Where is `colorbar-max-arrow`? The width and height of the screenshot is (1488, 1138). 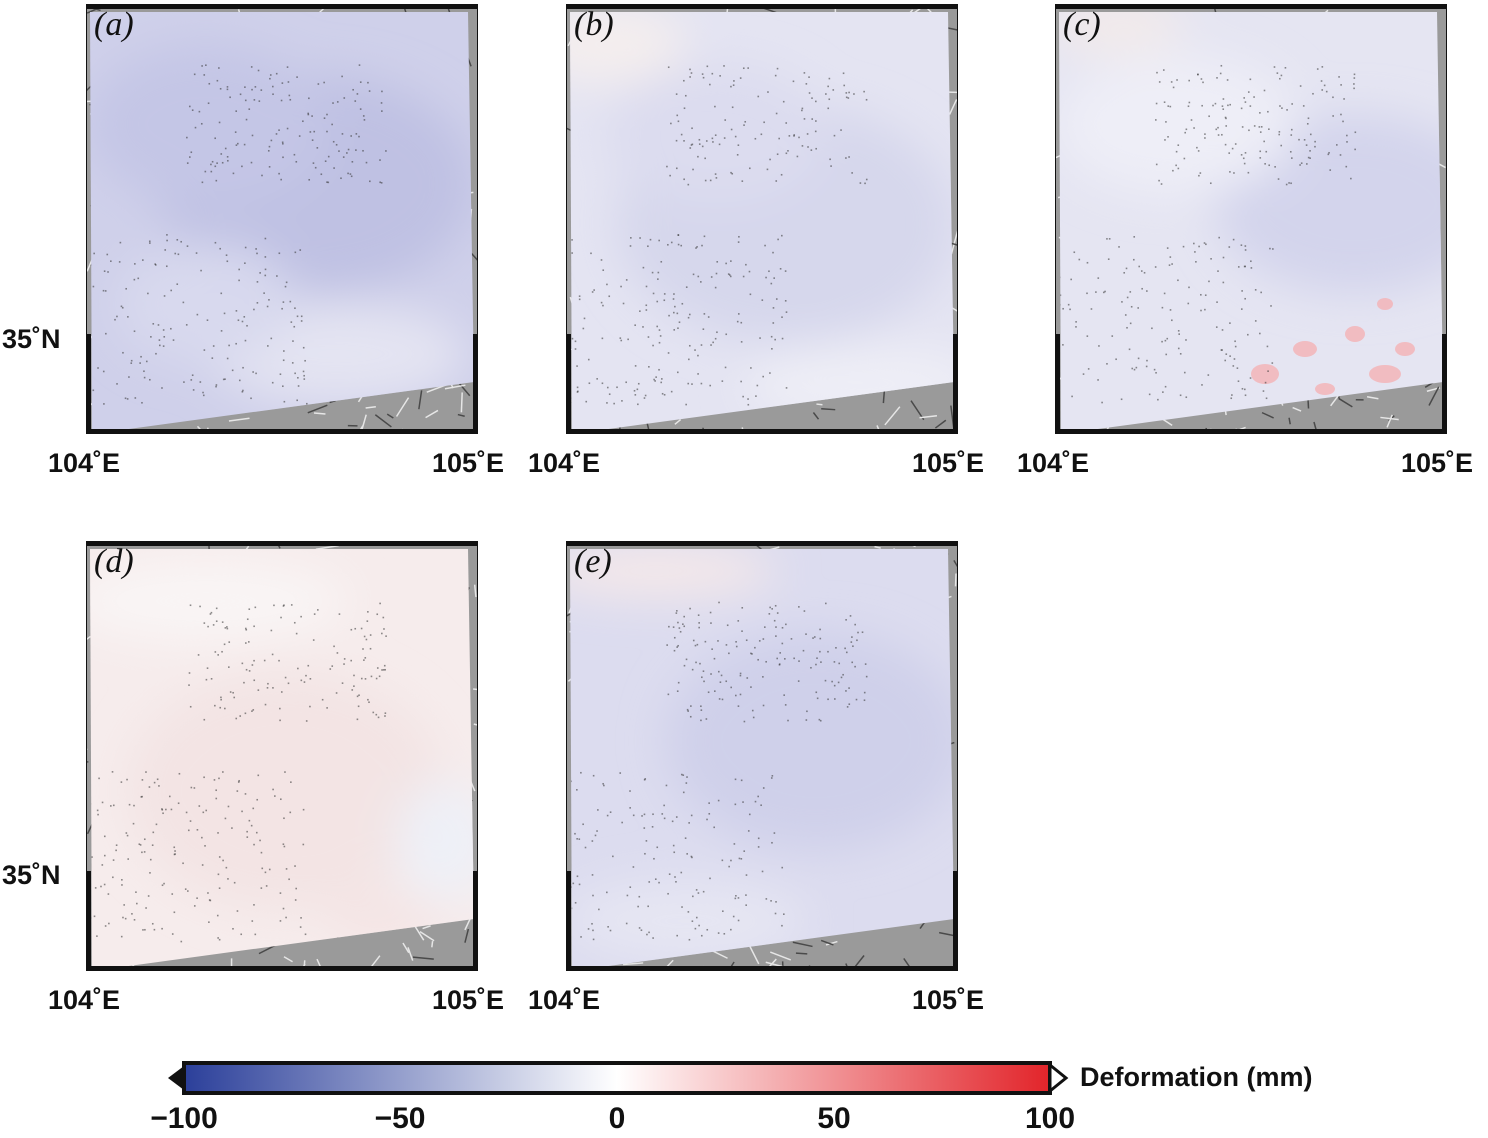
colorbar-max-arrow is located at coordinates (1058, 1078).